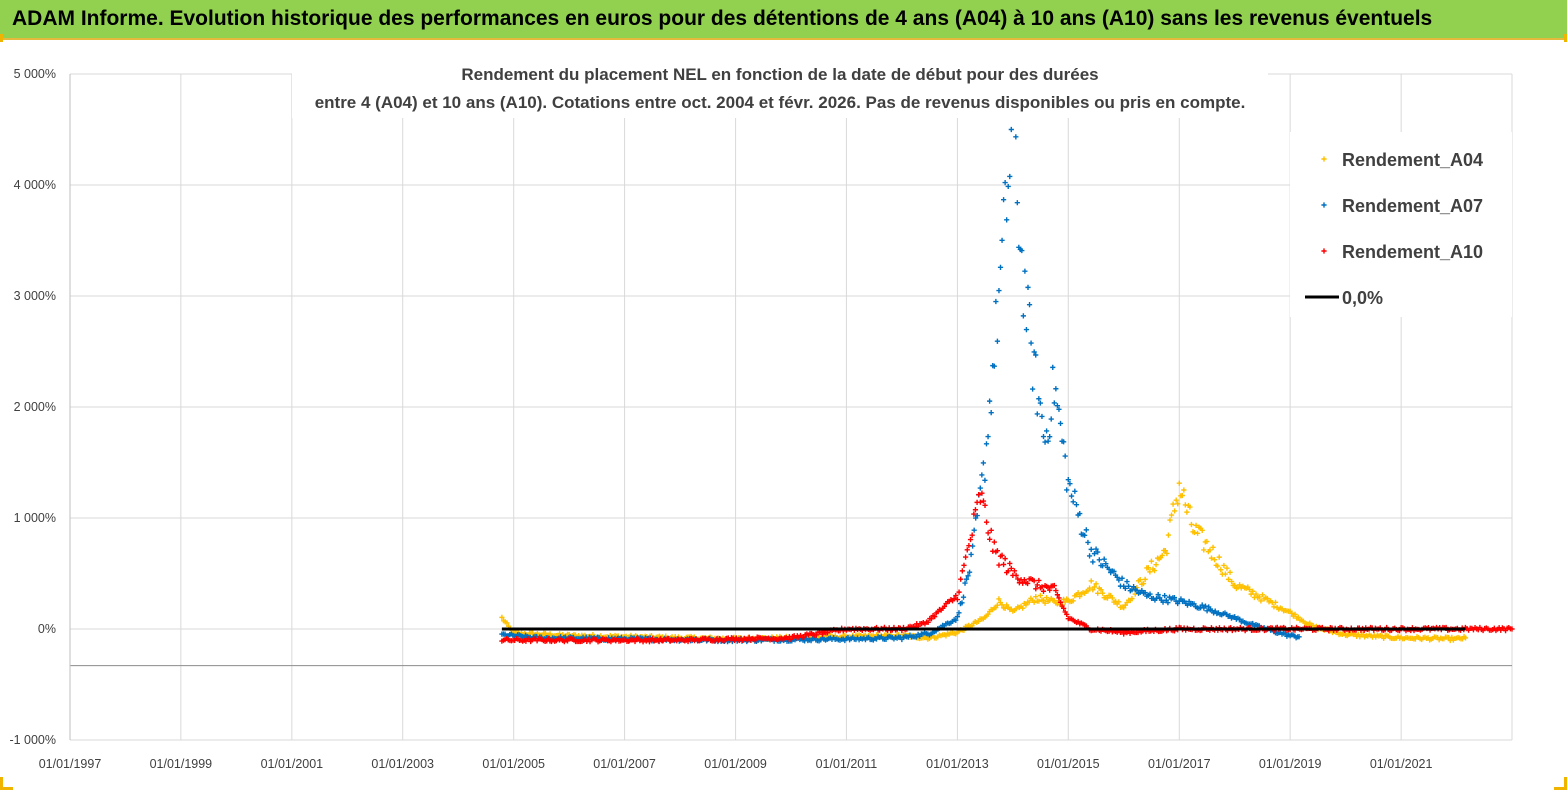  What do you see at coordinates (35, 518) in the screenshot?
I see `y-tick-label: 1 000%` at bounding box center [35, 518].